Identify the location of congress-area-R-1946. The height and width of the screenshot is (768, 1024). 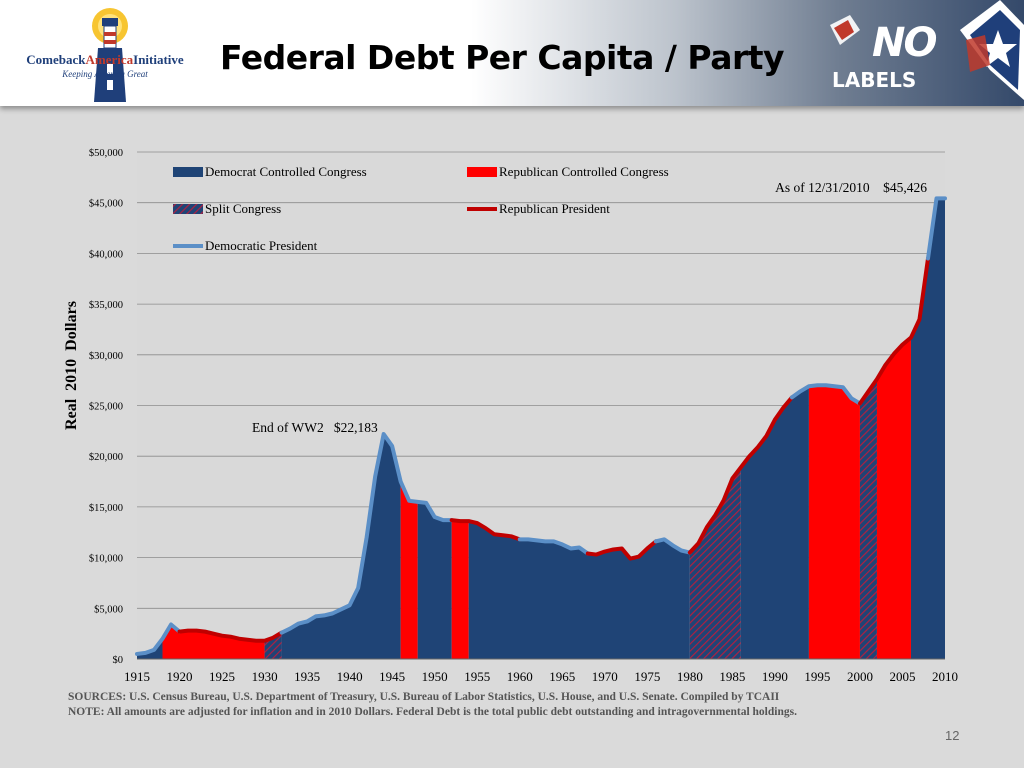
(409, 570).